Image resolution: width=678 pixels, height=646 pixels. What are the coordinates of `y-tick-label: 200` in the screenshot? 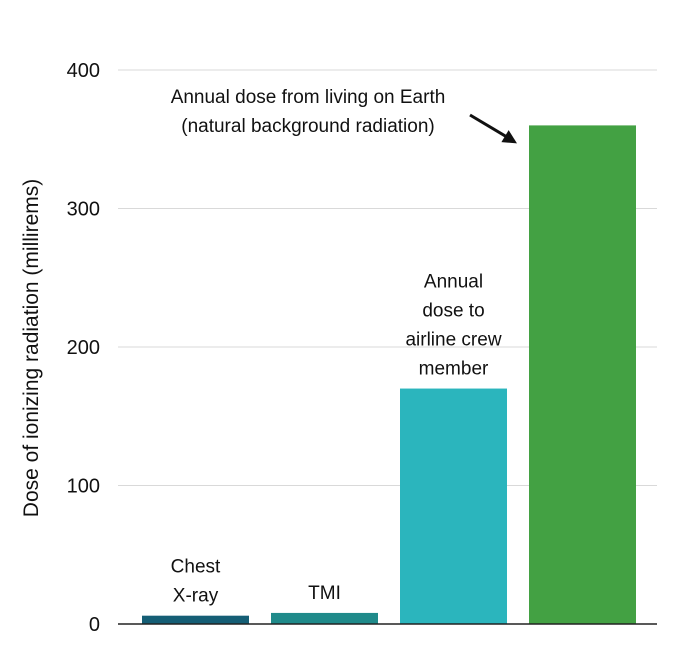 It's located at (83, 348).